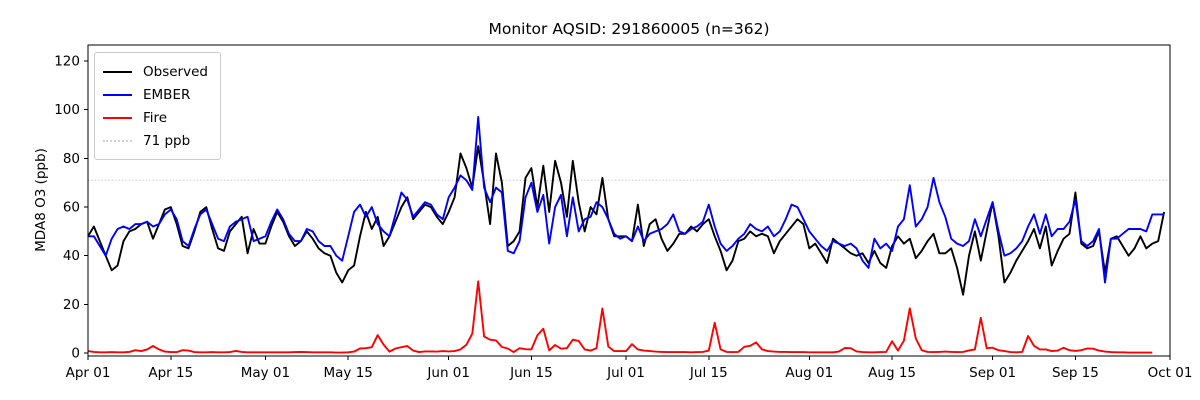  I want to click on x-tick-label: May 01, so click(265, 373).